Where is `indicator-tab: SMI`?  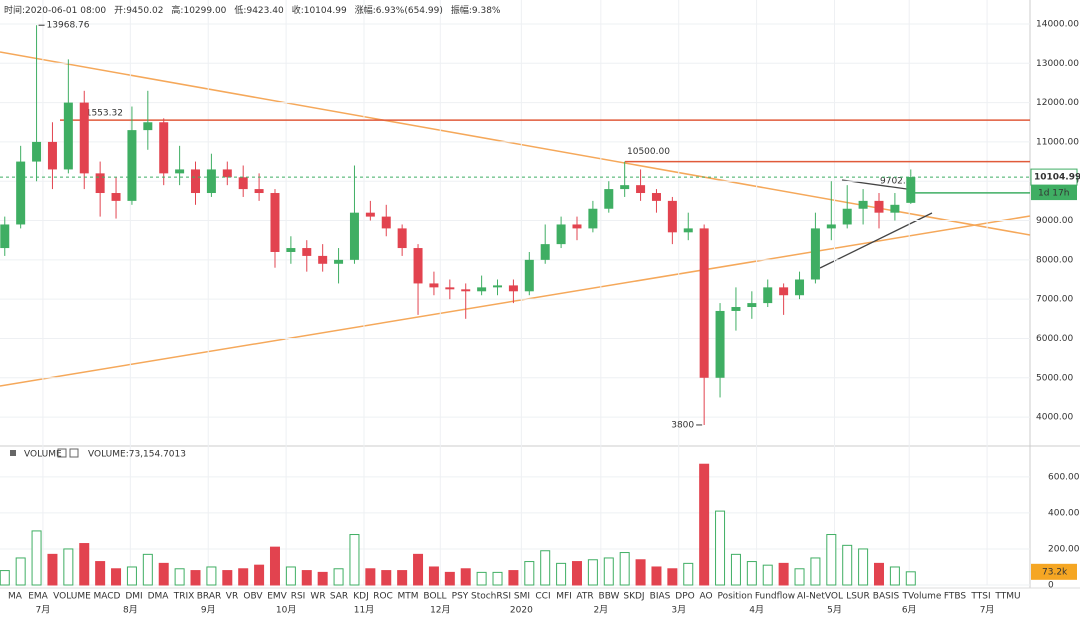
indicator-tab: SMI is located at coordinates (522, 597).